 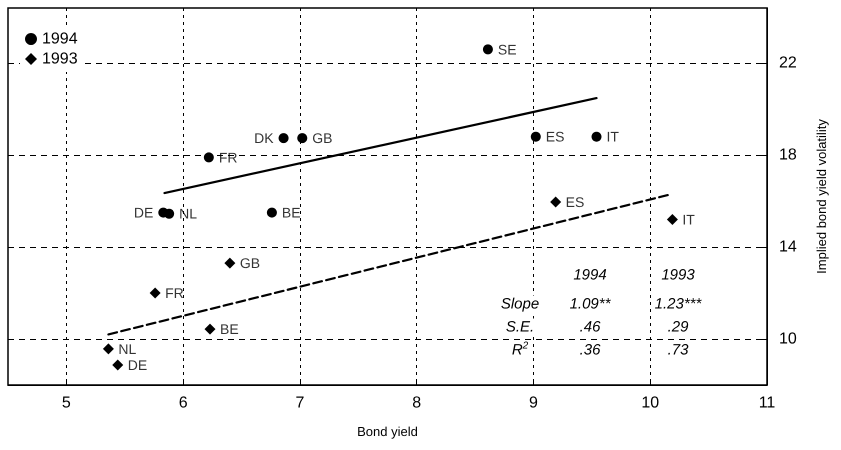 What do you see at coordinates (507, 49) in the screenshot?
I see `annotation: SE` at bounding box center [507, 49].